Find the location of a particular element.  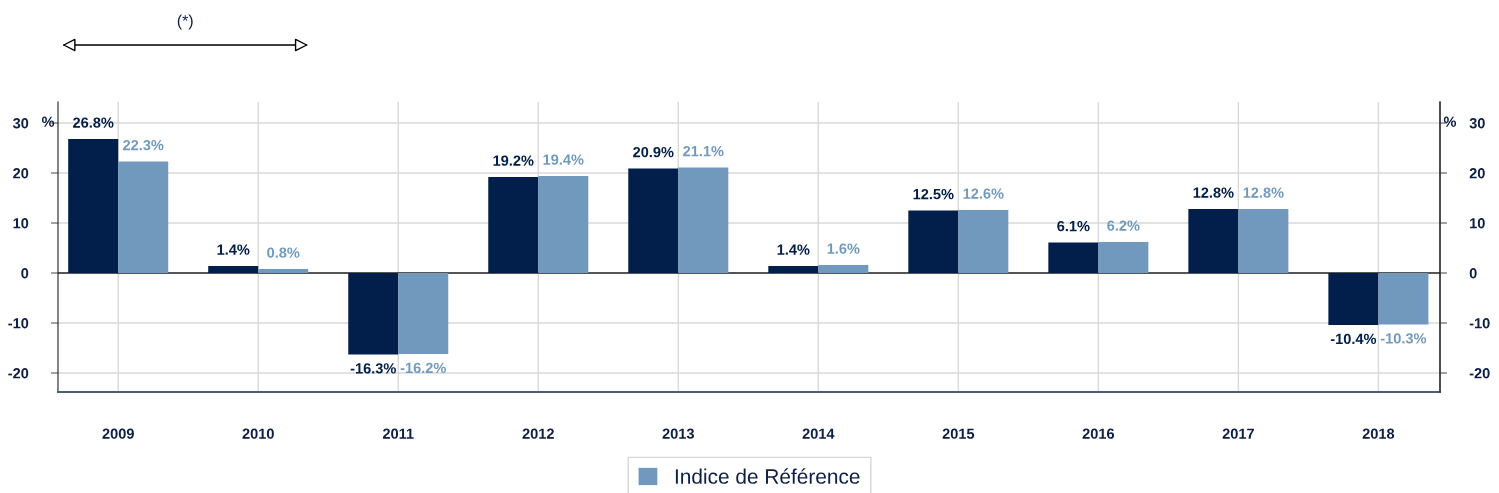

y-tick-label: 20 is located at coordinates (21, 173).